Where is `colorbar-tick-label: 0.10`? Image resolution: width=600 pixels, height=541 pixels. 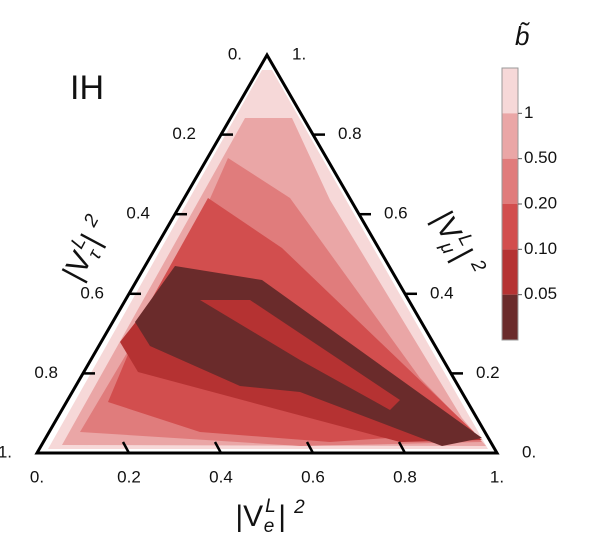 colorbar-tick-label: 0.10 is located at coordinates (540, 248).